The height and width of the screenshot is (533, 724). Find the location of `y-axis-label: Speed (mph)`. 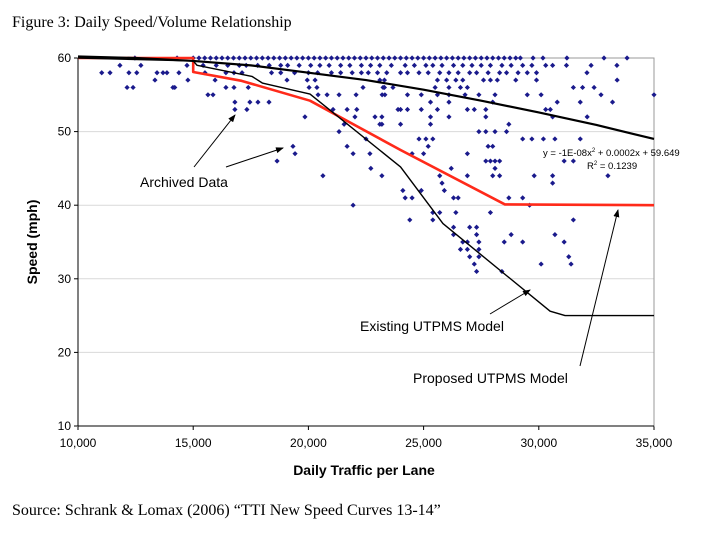

y-axis-label: Speed (mph) is located at coordinates (32, 242).